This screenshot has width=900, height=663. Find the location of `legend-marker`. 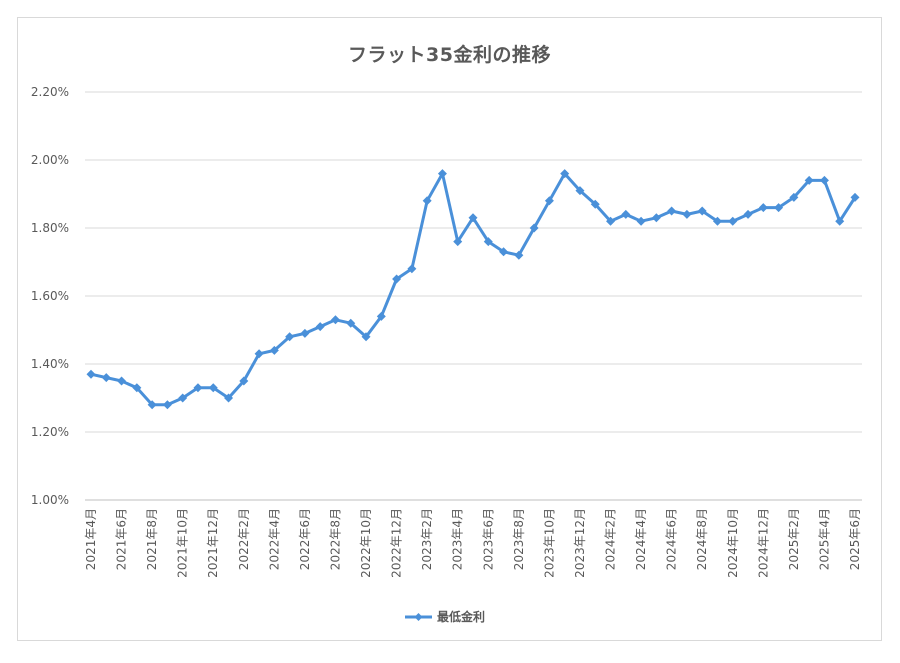

legend-marker is located at coordinates (418, 617).